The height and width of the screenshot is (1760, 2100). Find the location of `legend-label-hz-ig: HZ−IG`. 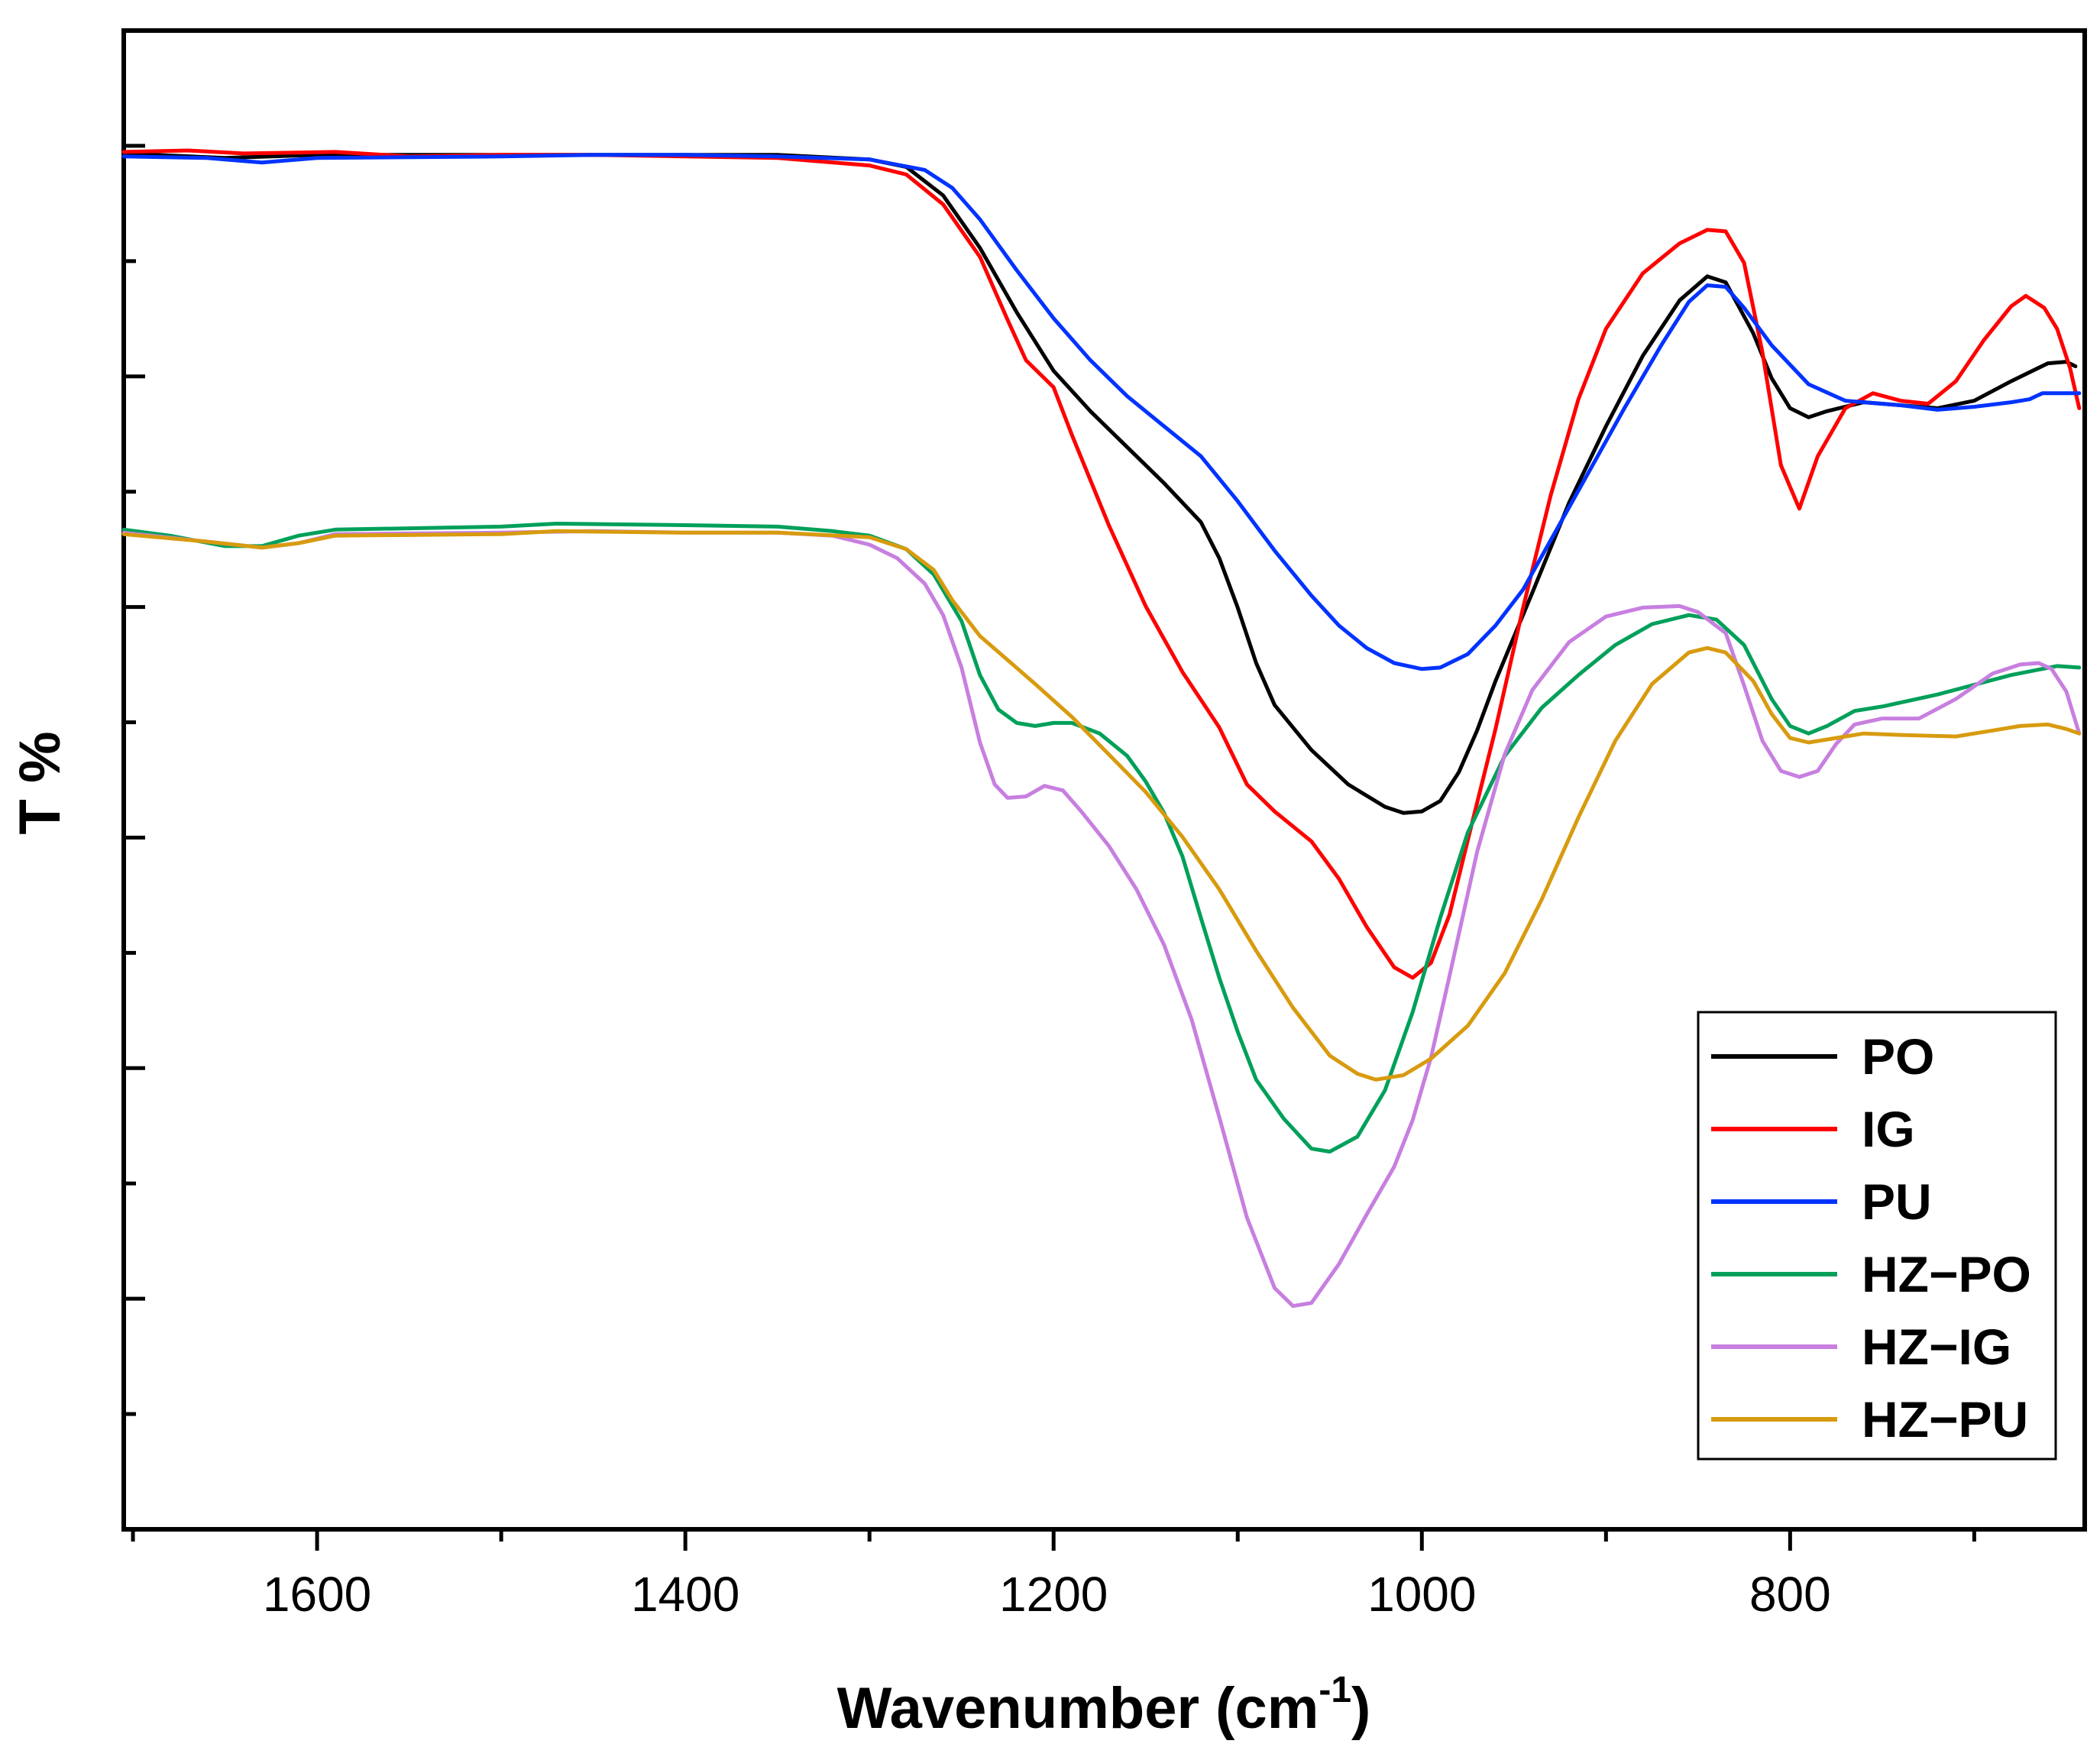

legend-label-hz-ig: HZ−IG is located at coordinates (1936, 1346).